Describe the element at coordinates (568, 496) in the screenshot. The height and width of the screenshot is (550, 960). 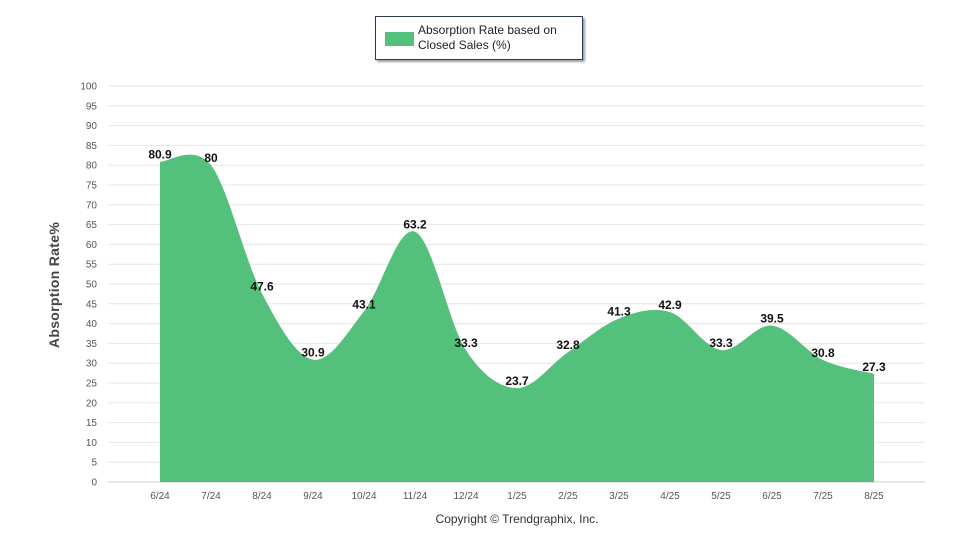
I see `x-tick-label: 2/25` at that location.